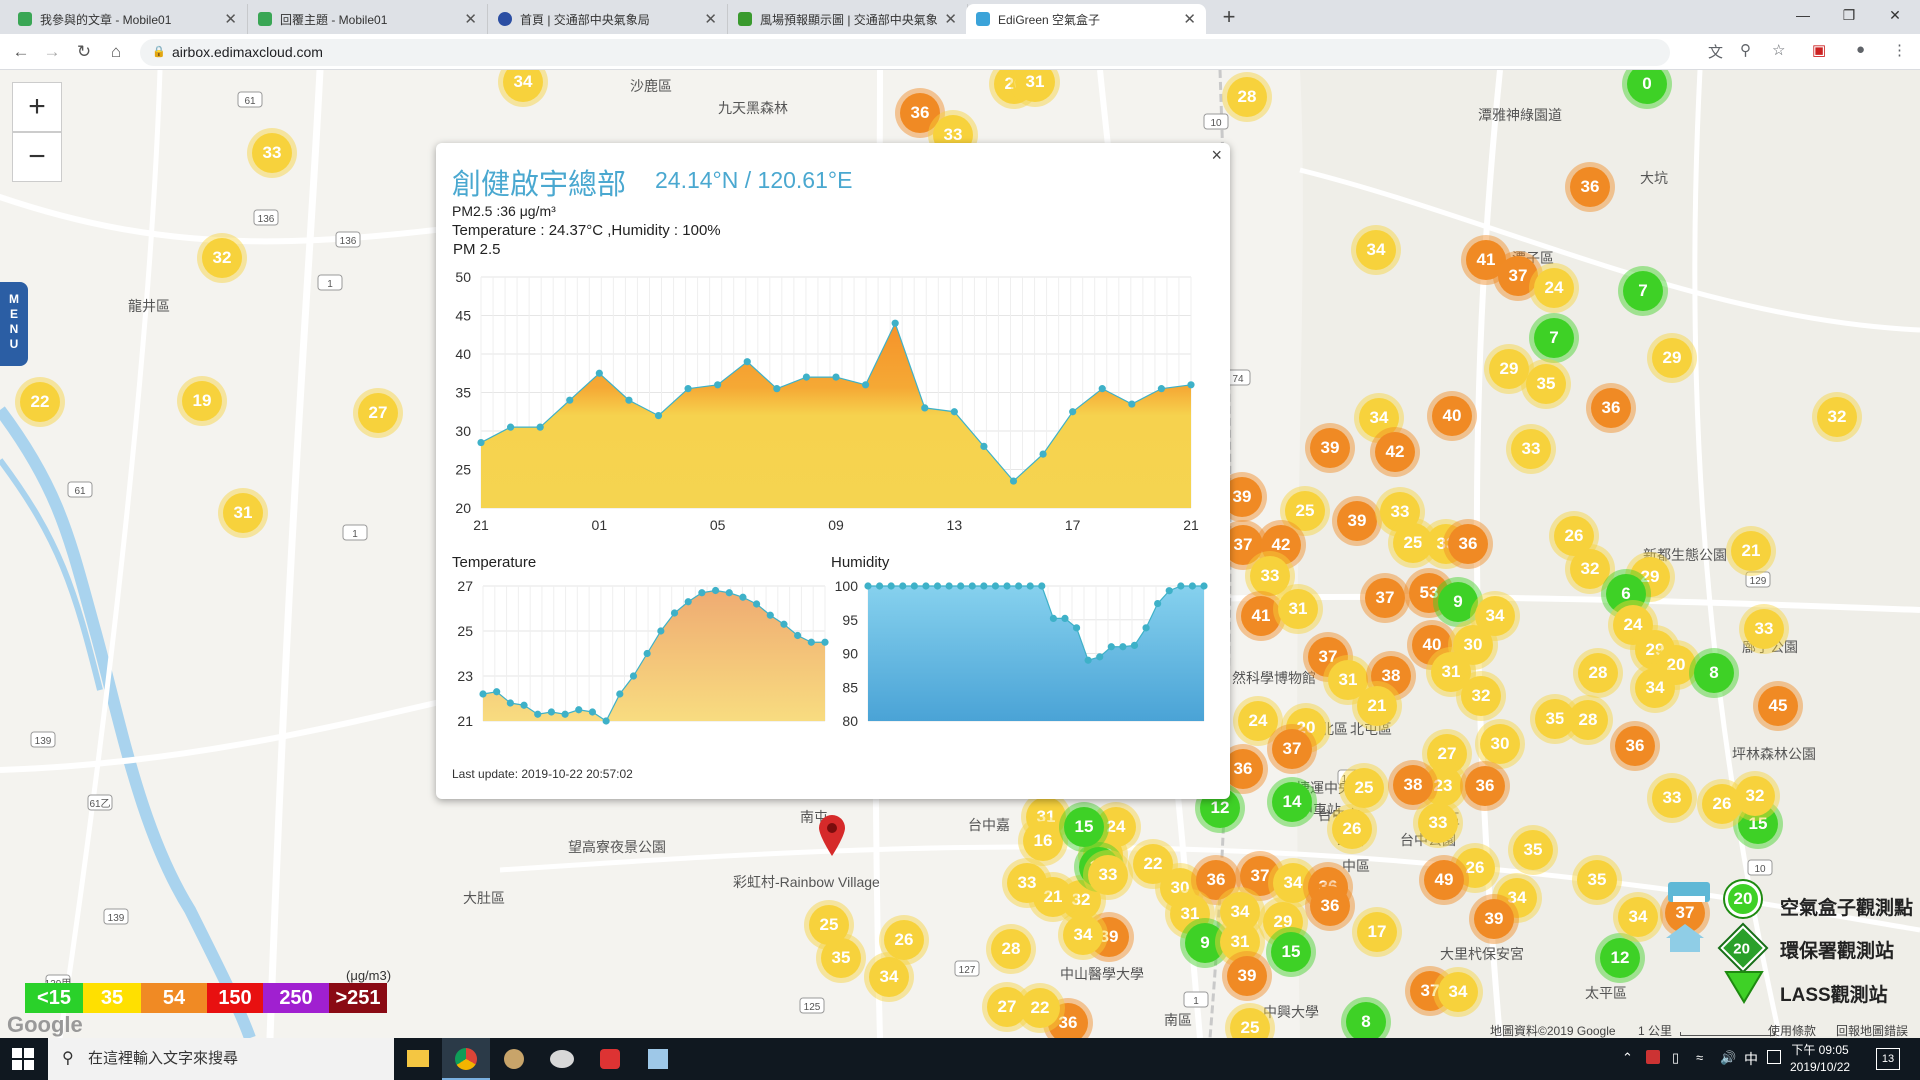  Describe the element at coordinates (1086, 19) in the screenshot. I see `browser-tab-active: EdiGreen 空氣盒子 ✕` at that location.